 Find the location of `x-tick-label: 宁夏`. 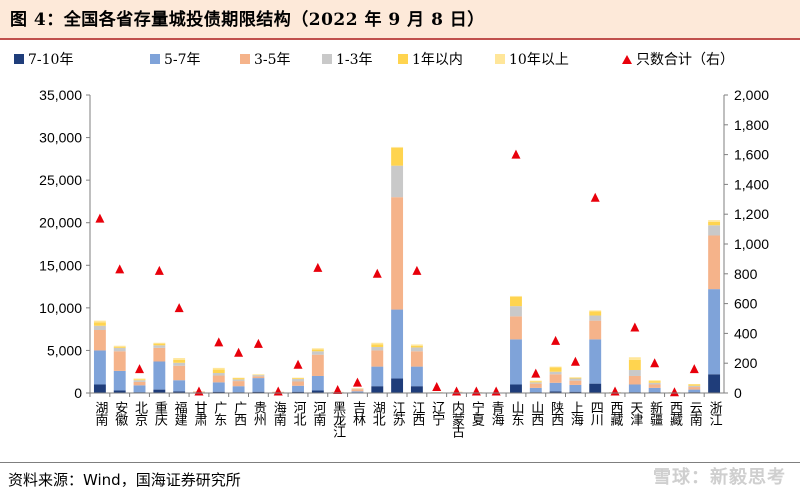

x-tick-label: 宁夏 is located at coordinates (477, 413).